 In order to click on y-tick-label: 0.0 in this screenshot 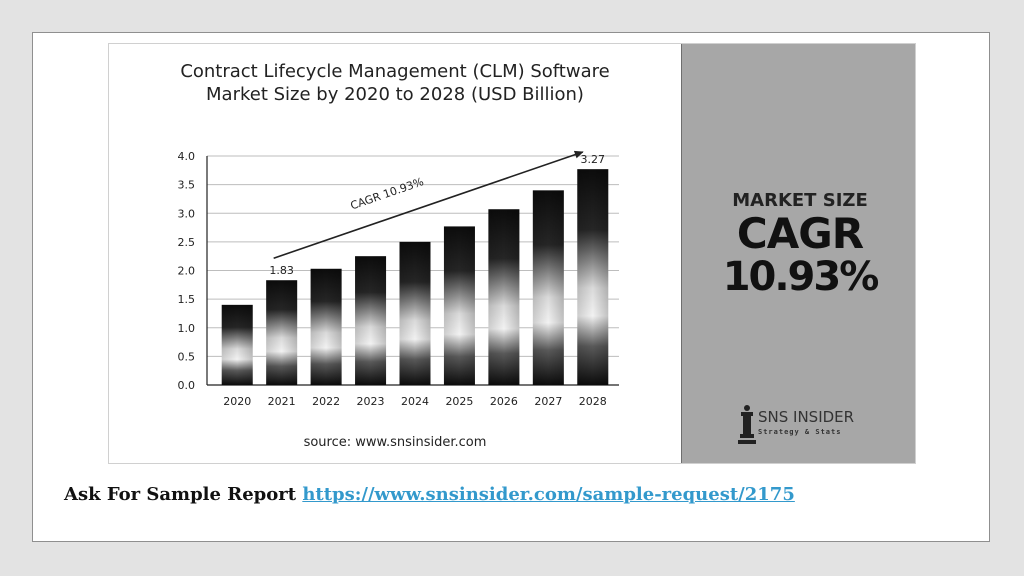, I will do `click(187, 385)`.